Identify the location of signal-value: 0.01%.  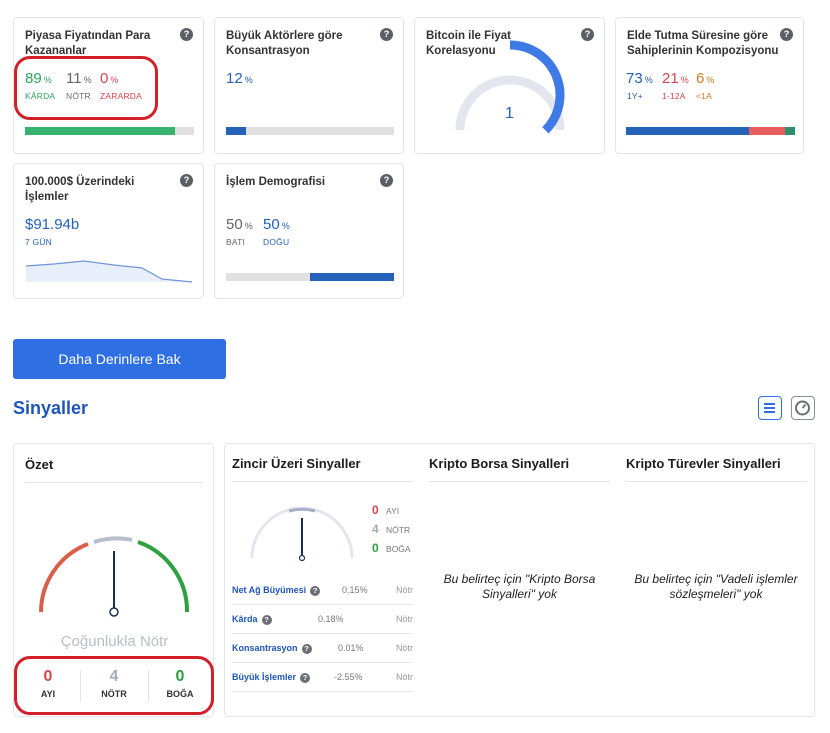
(351, 648).